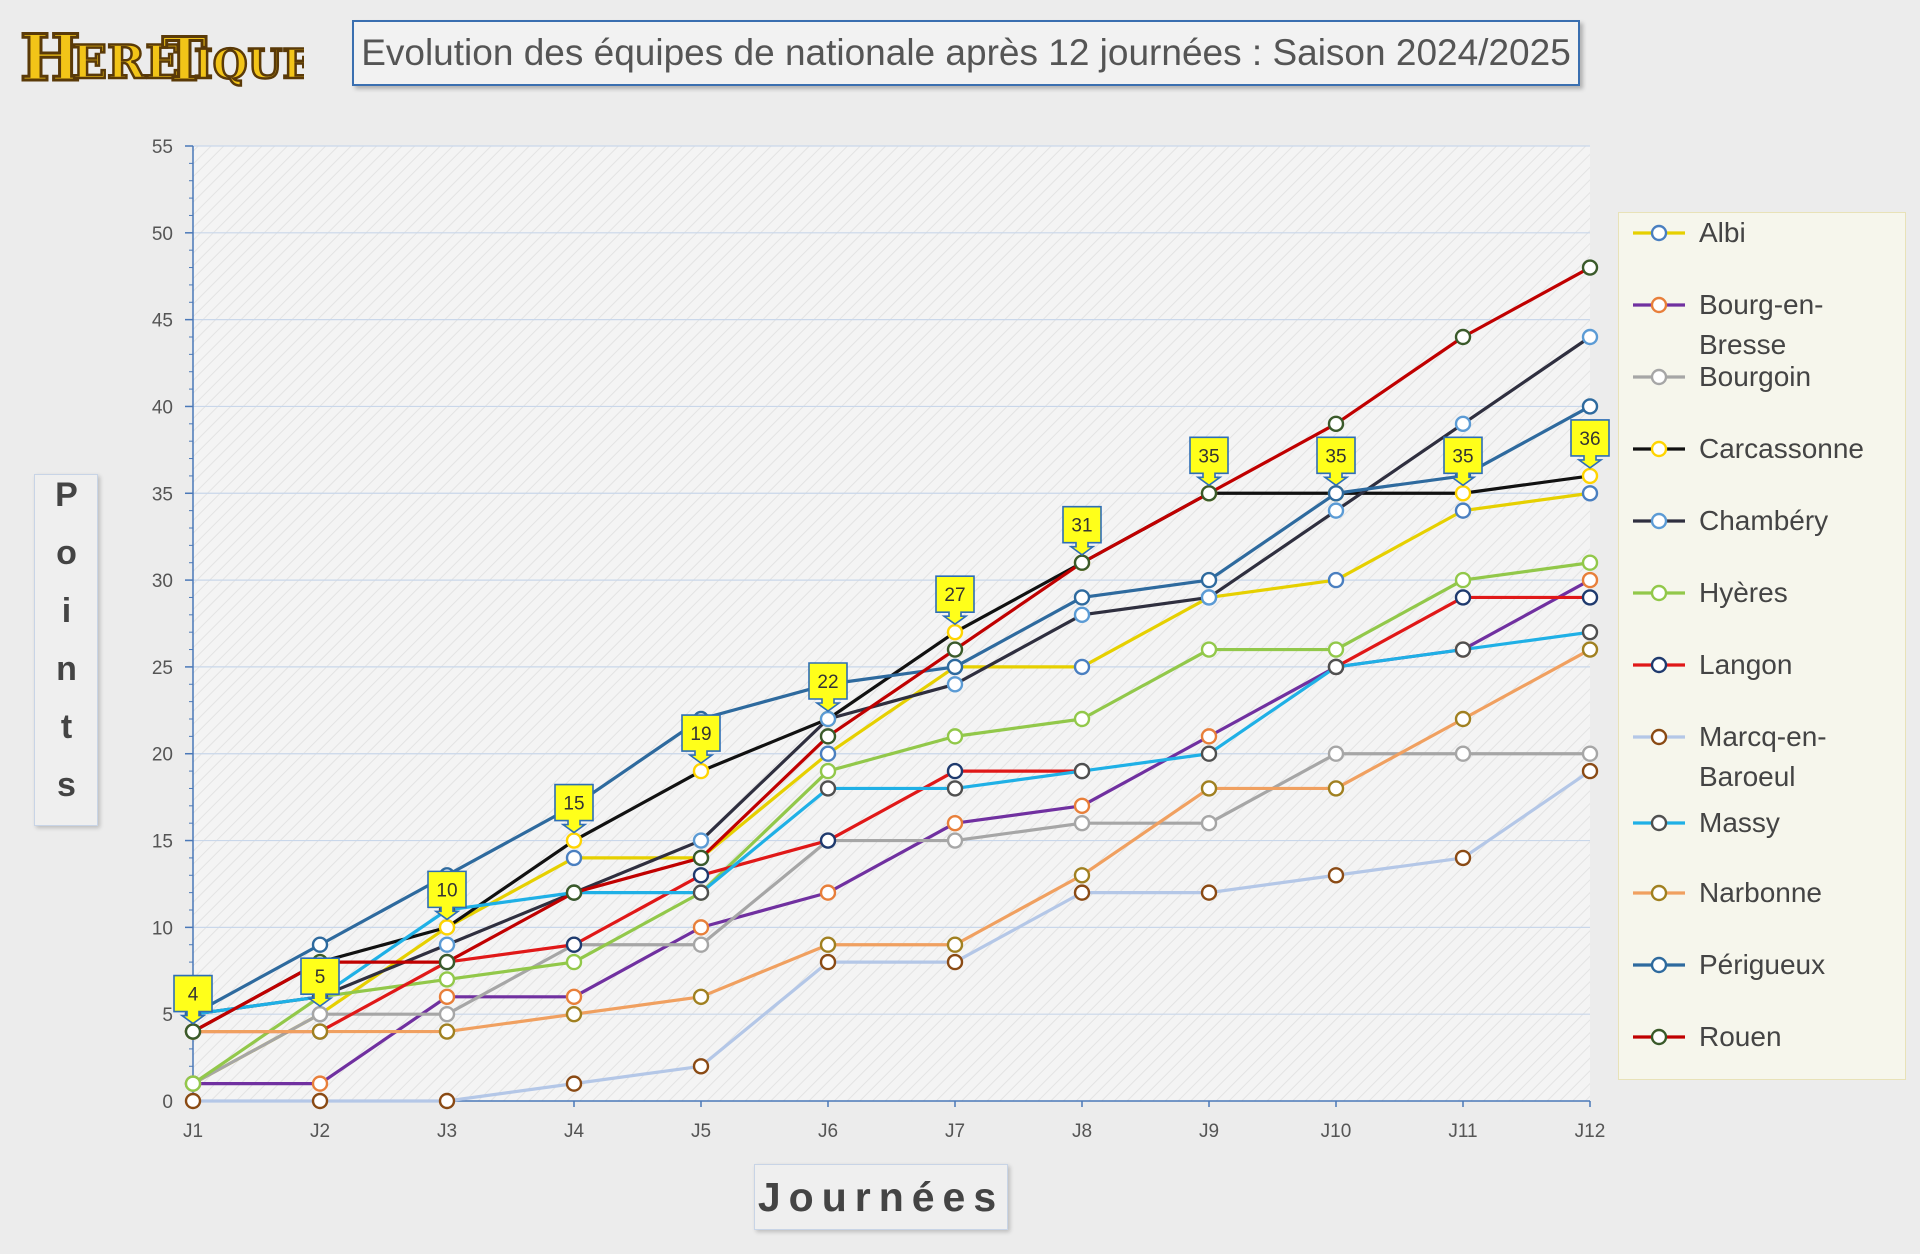 Image resolution: width=1920 pixels, height=1254 pixels. Describe the element at coordinates (1763, 756) in the screenshot. I see `legend-label: Marcq-en- Baroeul` at that location.